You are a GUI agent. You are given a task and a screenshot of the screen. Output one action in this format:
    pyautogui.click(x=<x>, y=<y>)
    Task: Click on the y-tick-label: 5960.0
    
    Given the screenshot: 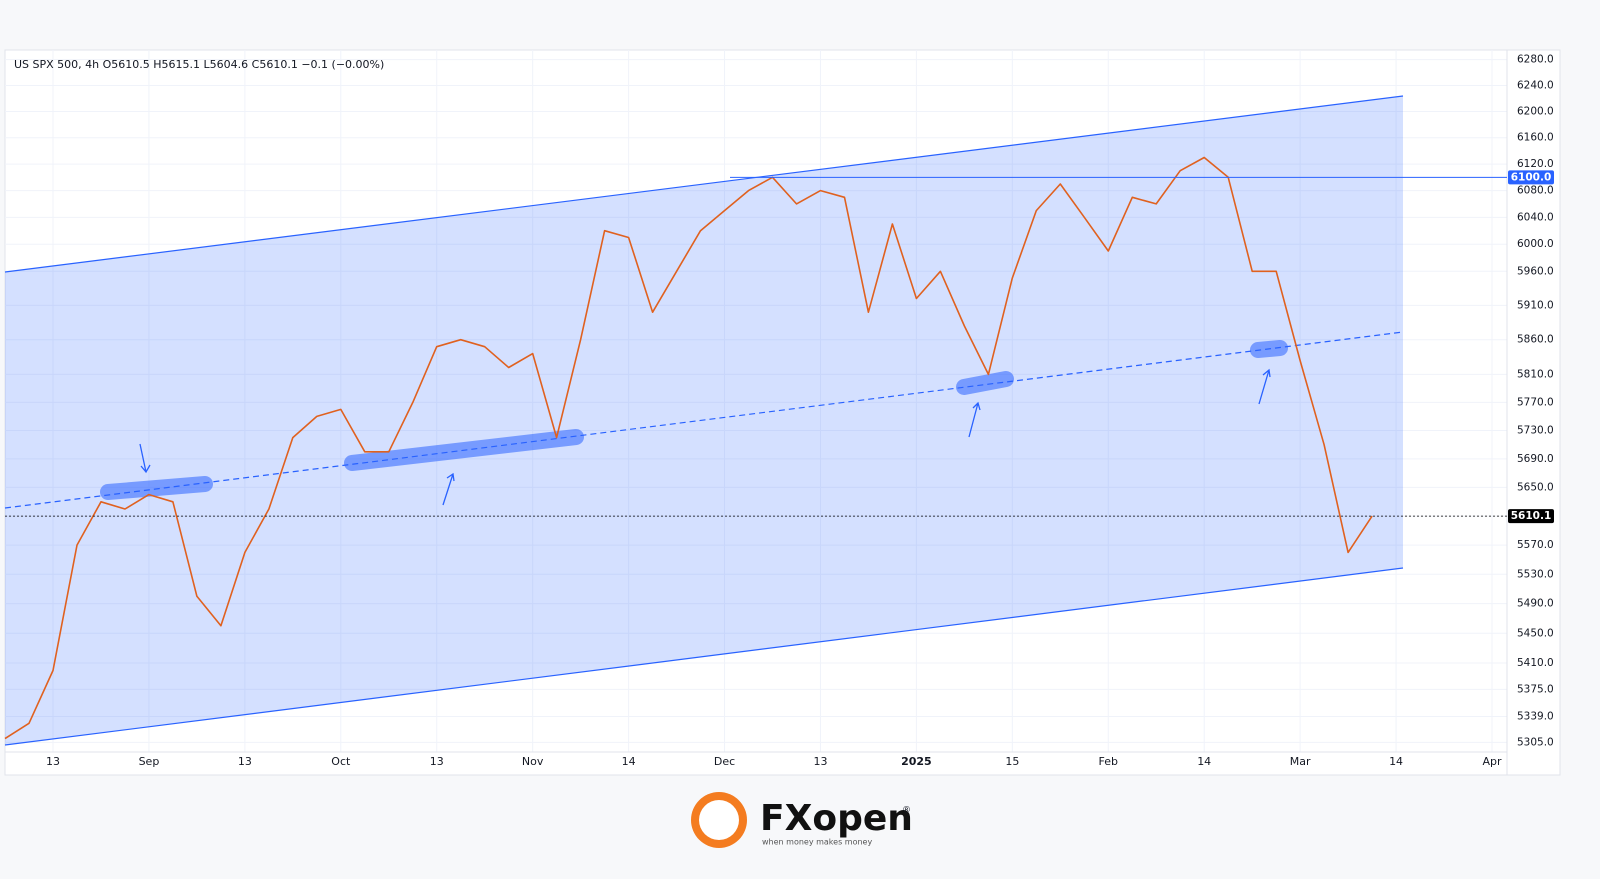 What is the action you would take?
    pyautogui.click(x=1535, y=271)
    